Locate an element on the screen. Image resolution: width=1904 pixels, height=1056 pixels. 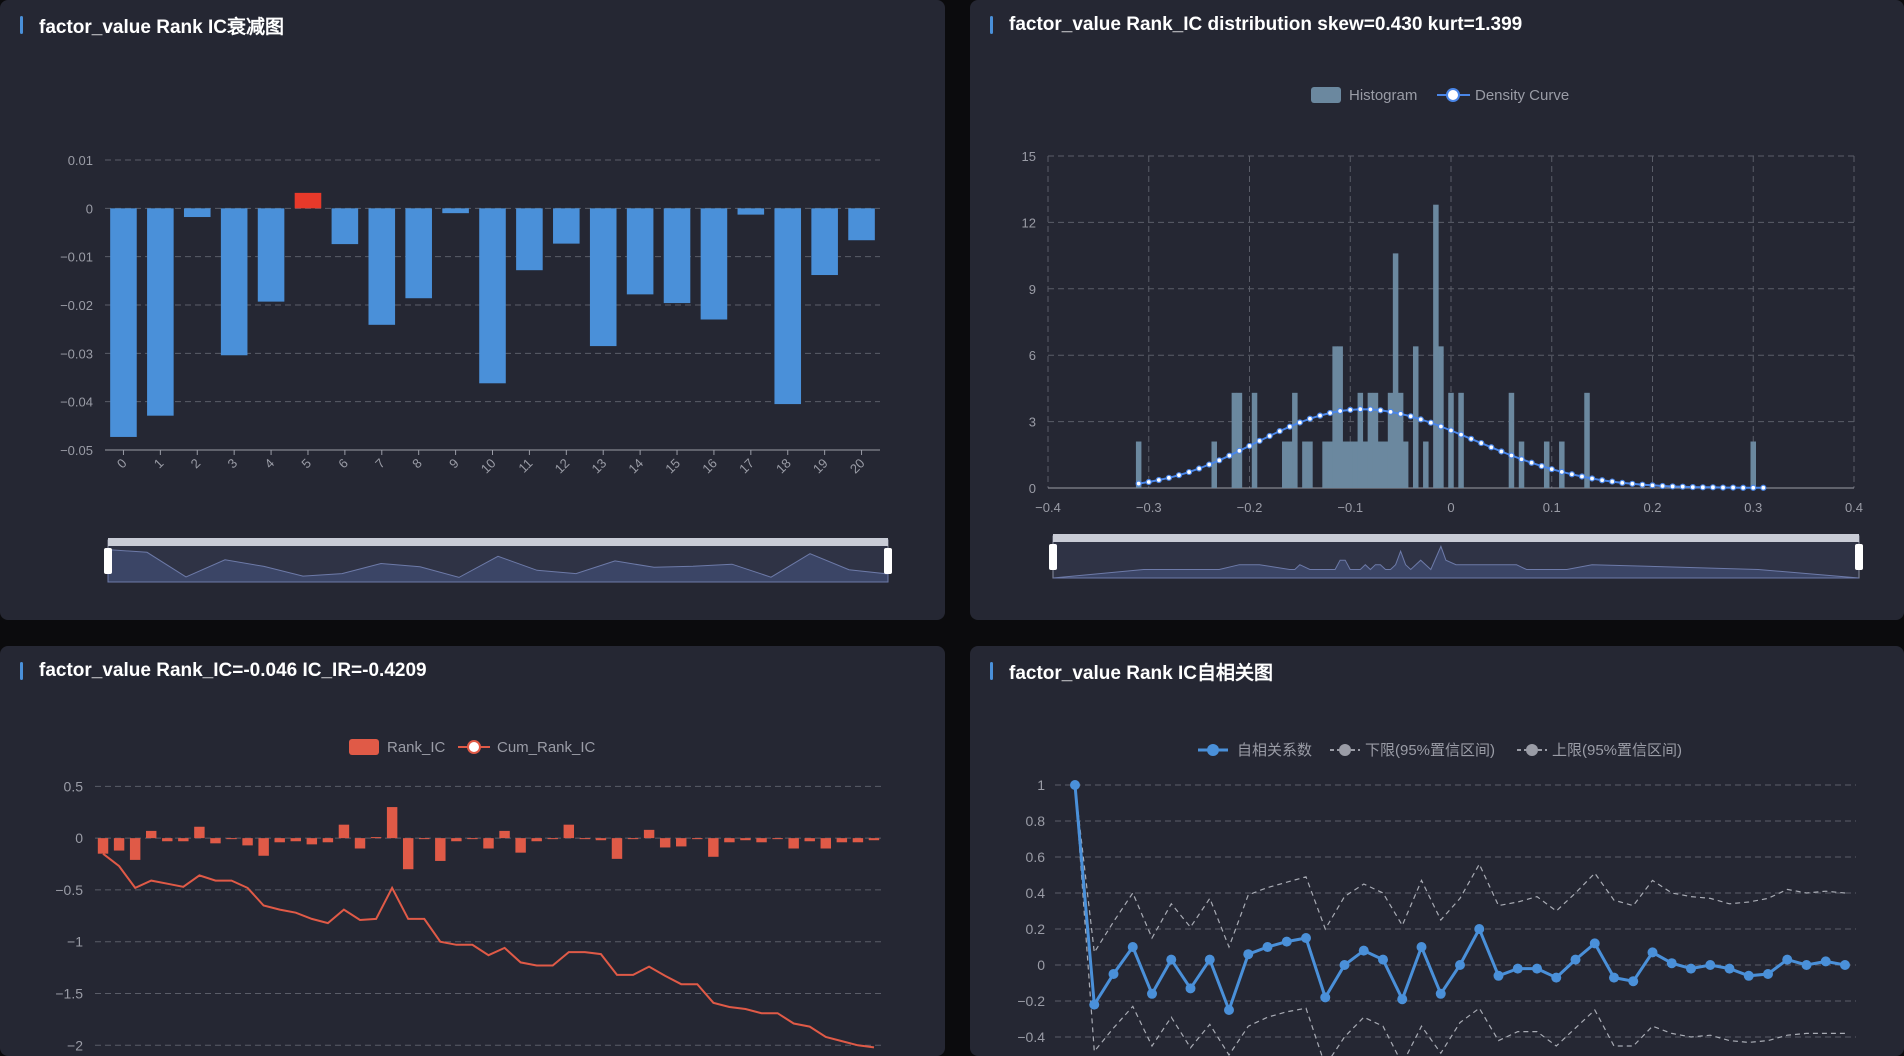
zoom-slider-top-bar is located at coordinates (498, 542).